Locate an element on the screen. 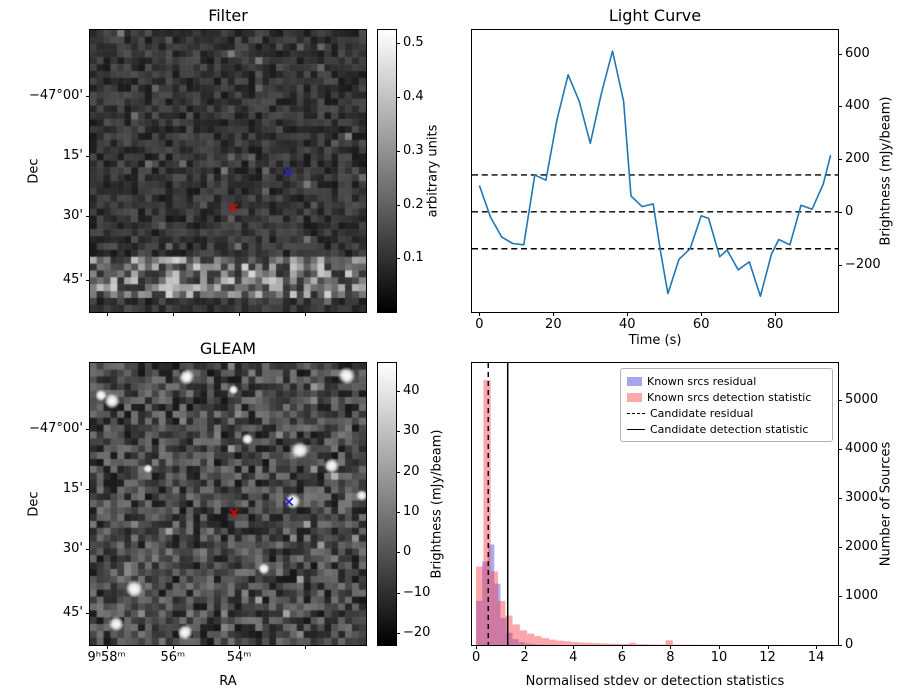  x-tick-label: 14 is located at coordinates (816, 657).